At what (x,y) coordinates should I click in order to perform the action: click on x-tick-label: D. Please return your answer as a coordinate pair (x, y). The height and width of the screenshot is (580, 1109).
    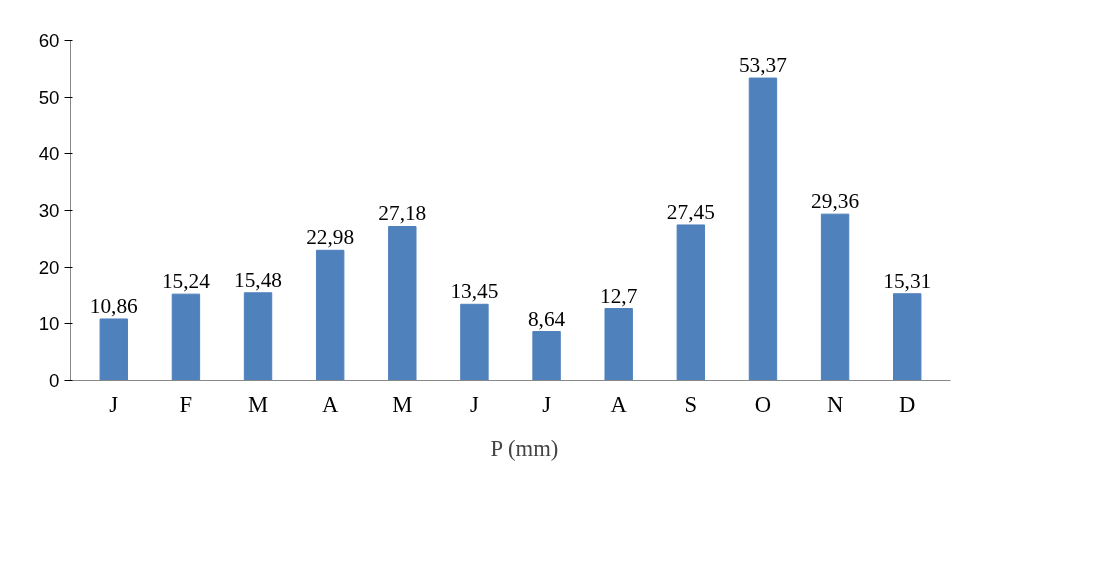
    Looking at the image, I should click on (907, 404).